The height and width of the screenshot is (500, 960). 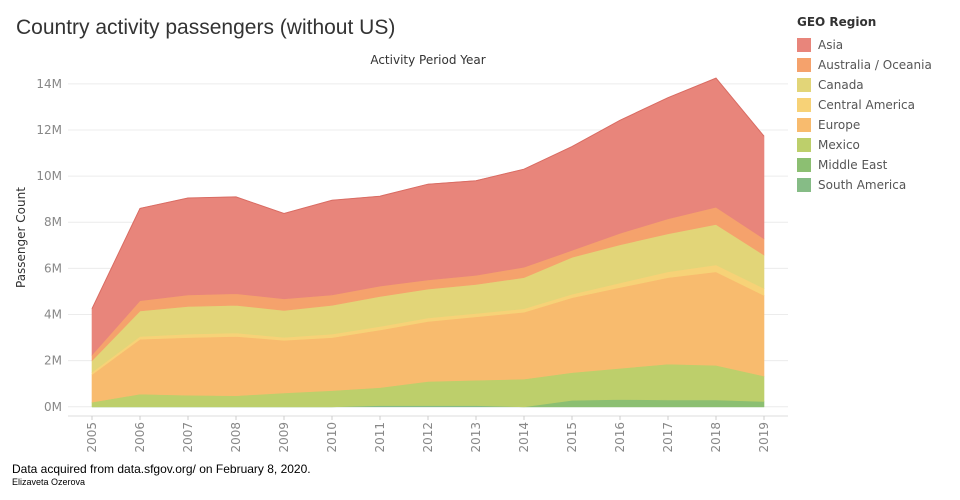 What do you see at coordinates (188, 437) in the screenshot?
I see `x-tick-label: 2007` at bounding box center [188, 437].